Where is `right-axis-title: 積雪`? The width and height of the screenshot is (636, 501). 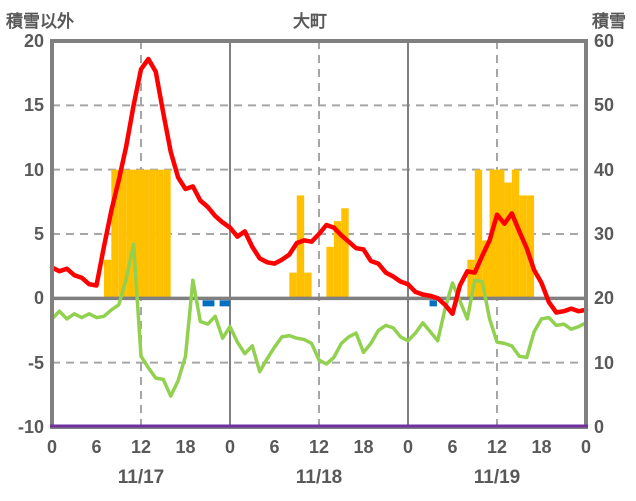
right-axis-title: 積雪 is located at coordinates (609, 21).